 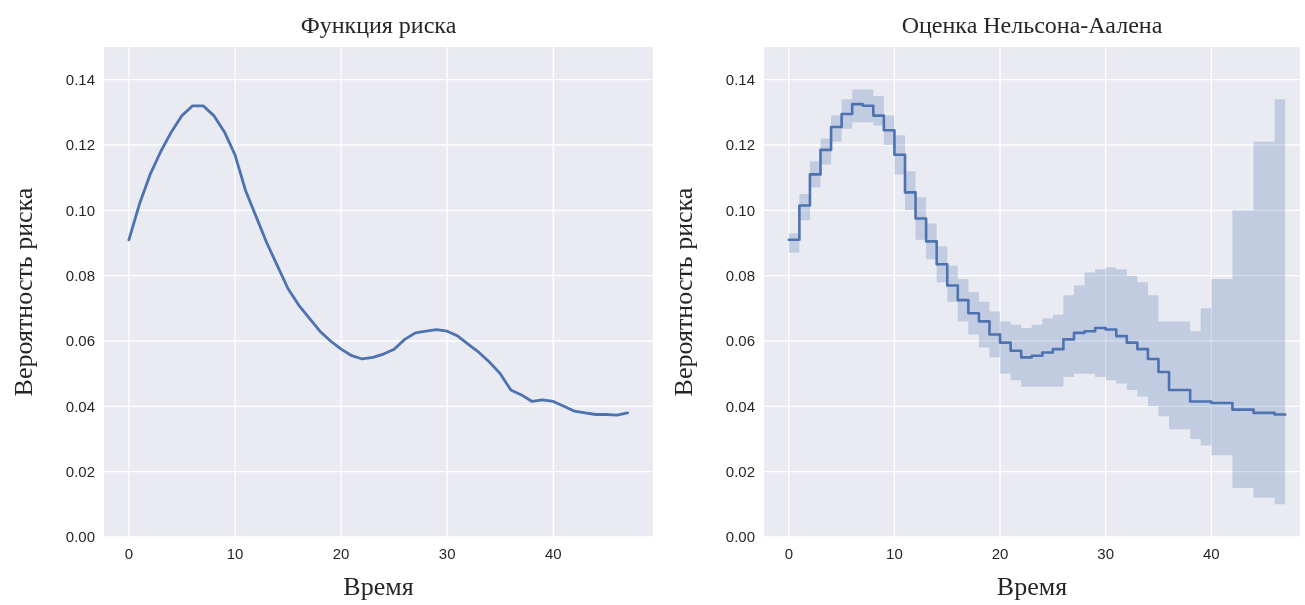 I want to click on chart-title: Функция риска, so click(x=378, y=25).